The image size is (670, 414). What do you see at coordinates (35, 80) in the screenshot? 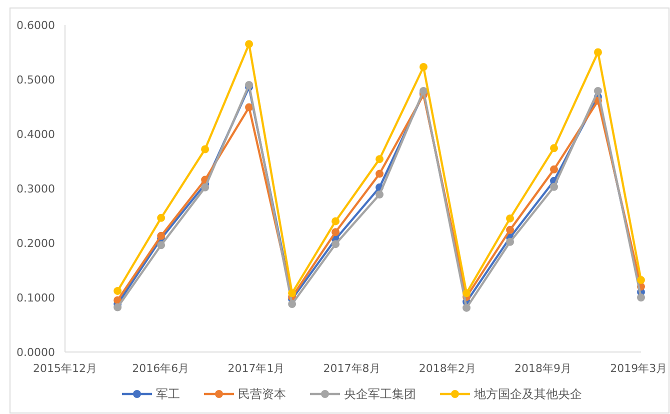
I see `y-tick-label: 0.5000` at bounding box center [35, 80].